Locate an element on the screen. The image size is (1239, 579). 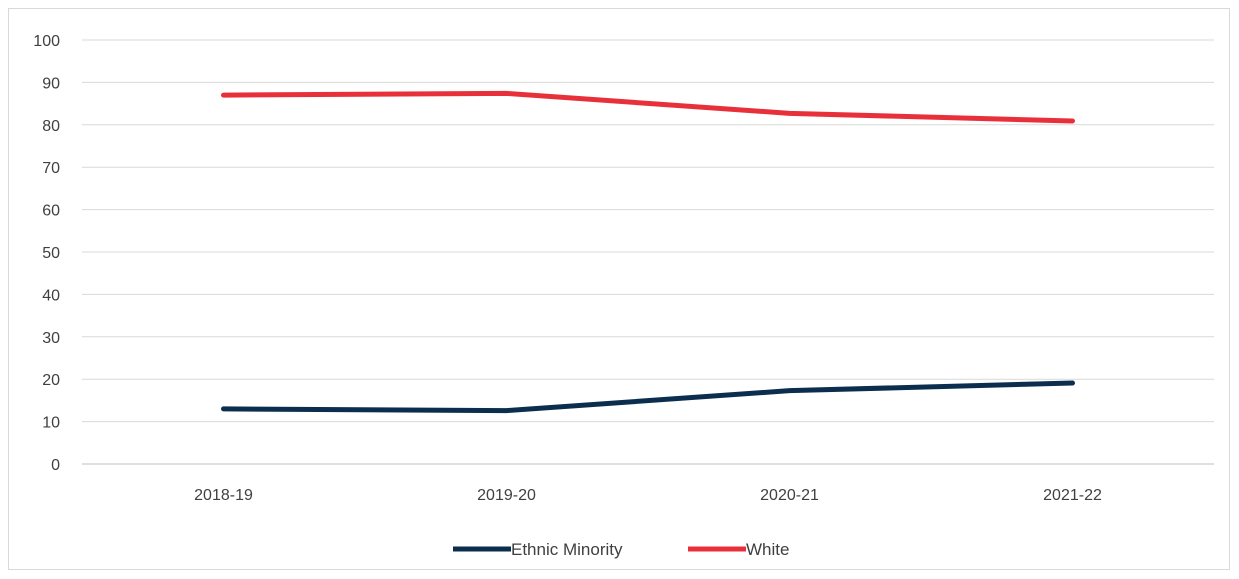
y-tick-label: 40 is located at coordinates (51, 295).